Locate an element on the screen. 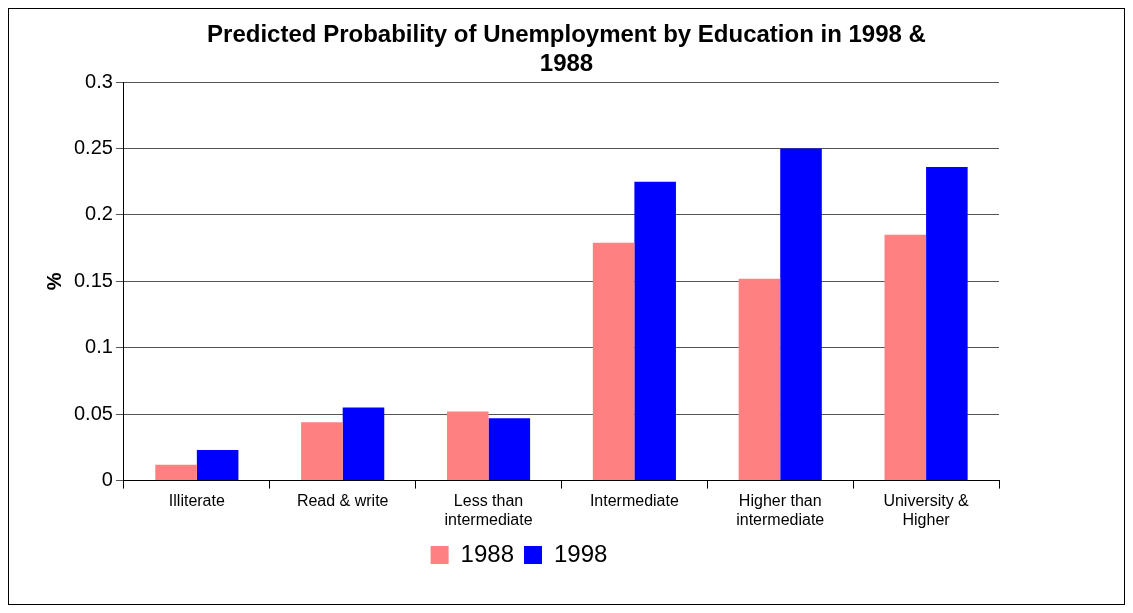 This screenshot has height=613, width=1133. y-tick-label: 0.05 is located at coordinates (93, 412).